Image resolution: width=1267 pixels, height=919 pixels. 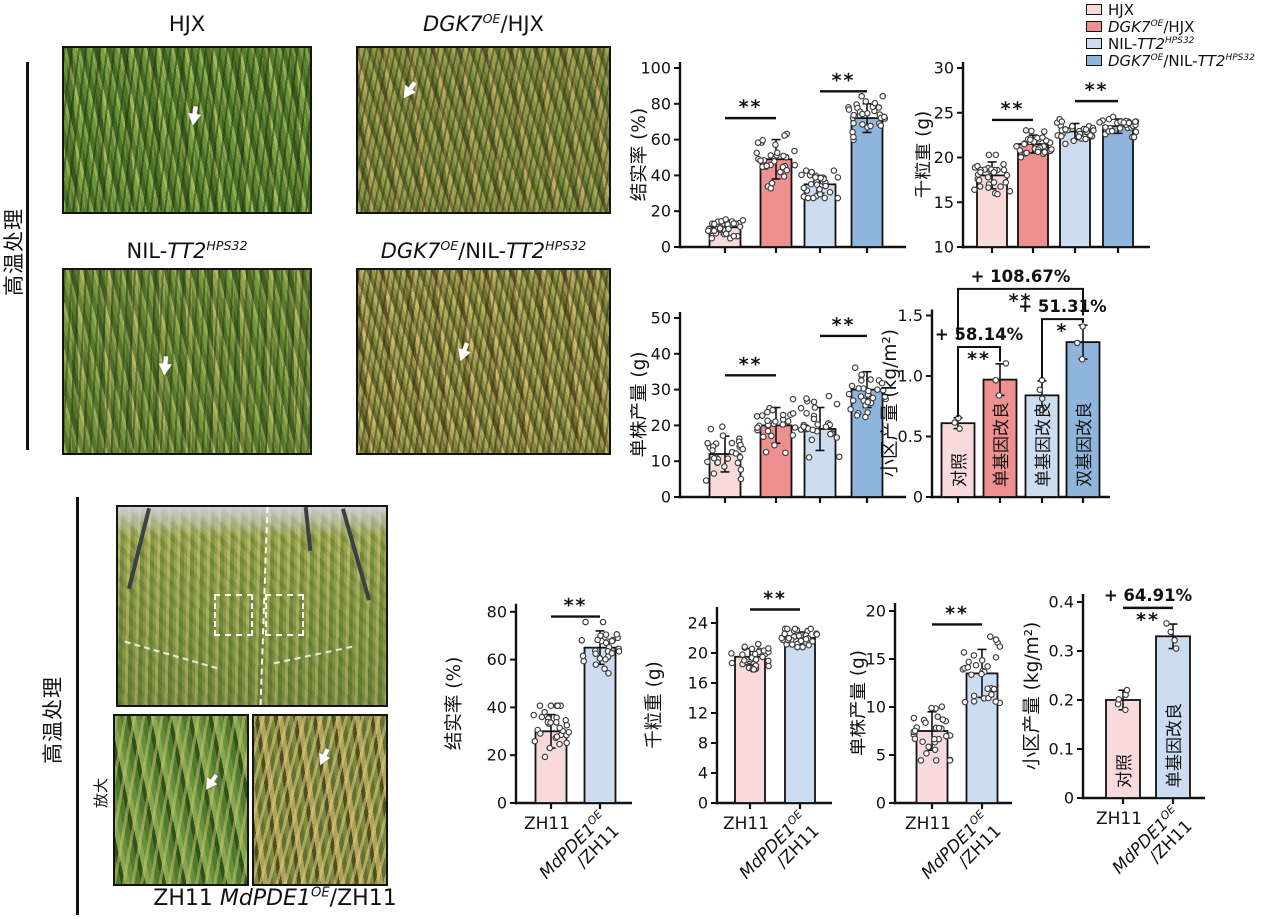 What do you see at coordinates (1085, 444) in the screenshot?
I see `svg-text: 双基因改良` at bounding box center [1085, 444].